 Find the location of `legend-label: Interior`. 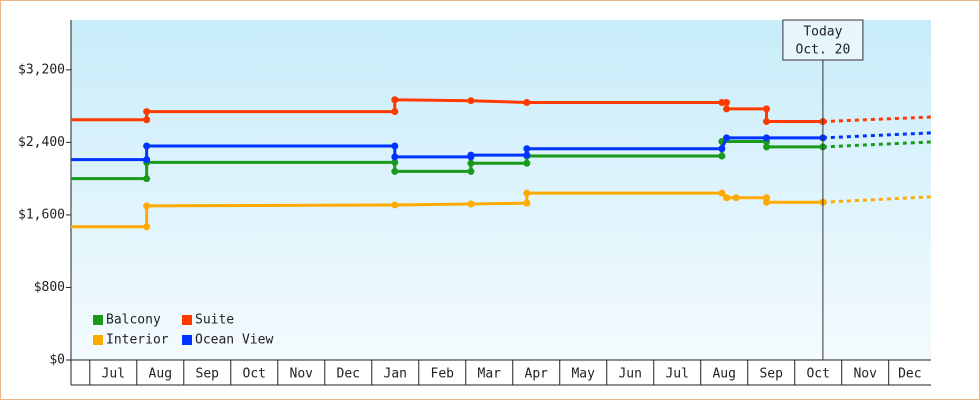

legend-label: Interior is located at coordinates (137, 340).